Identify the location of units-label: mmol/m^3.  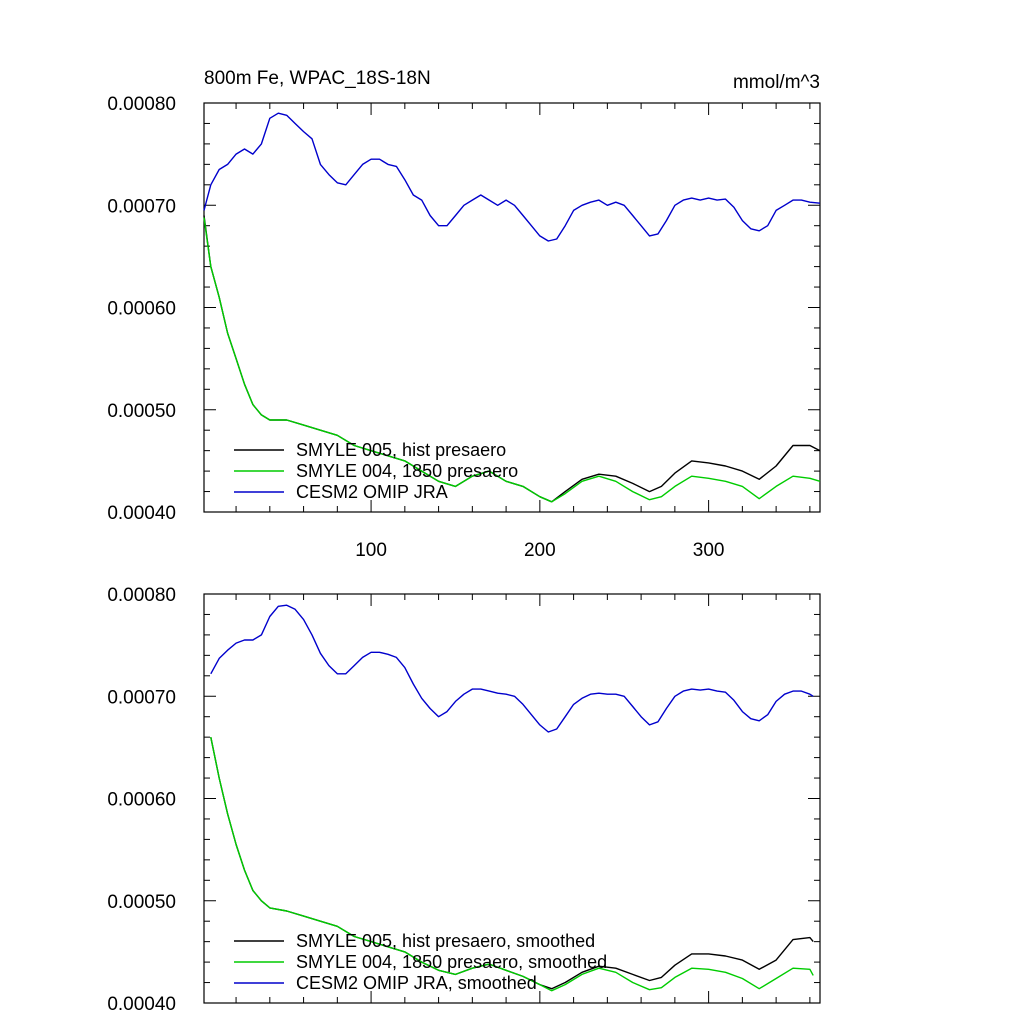
(776, 82).